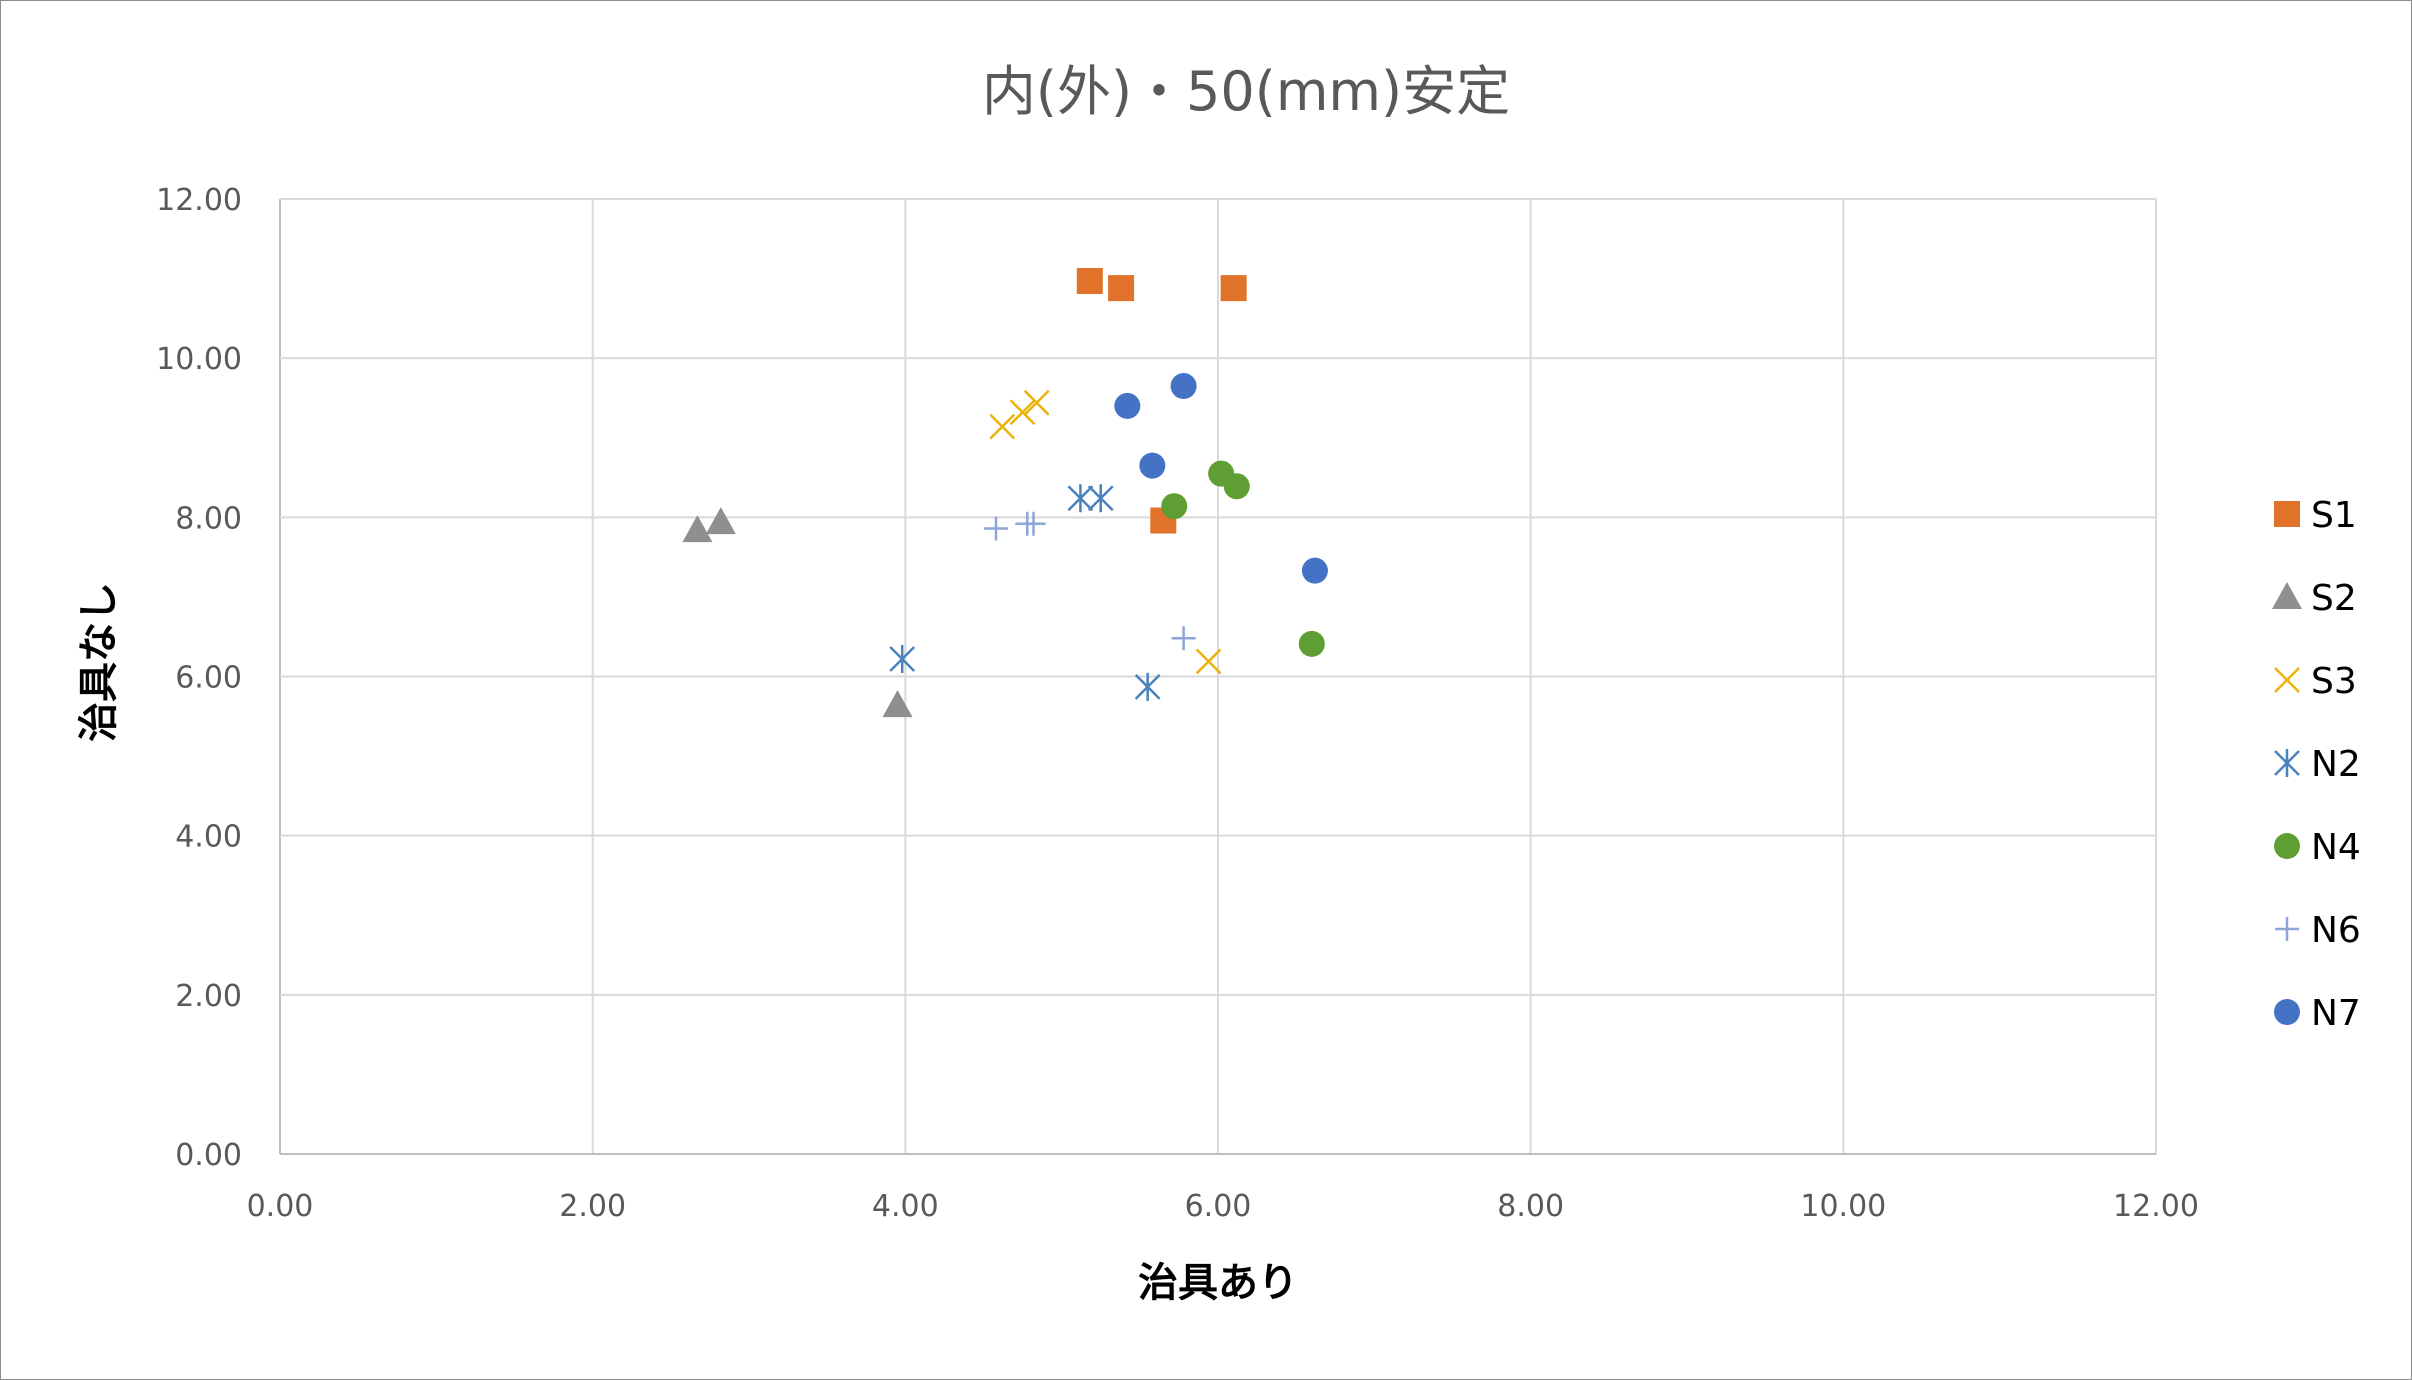 Image resolution: width=2412 pixels, height=1380 pixels. Describe the element at coordinates (2287, 929) in the screenshot. I see `legend-marker-n6` at that location.